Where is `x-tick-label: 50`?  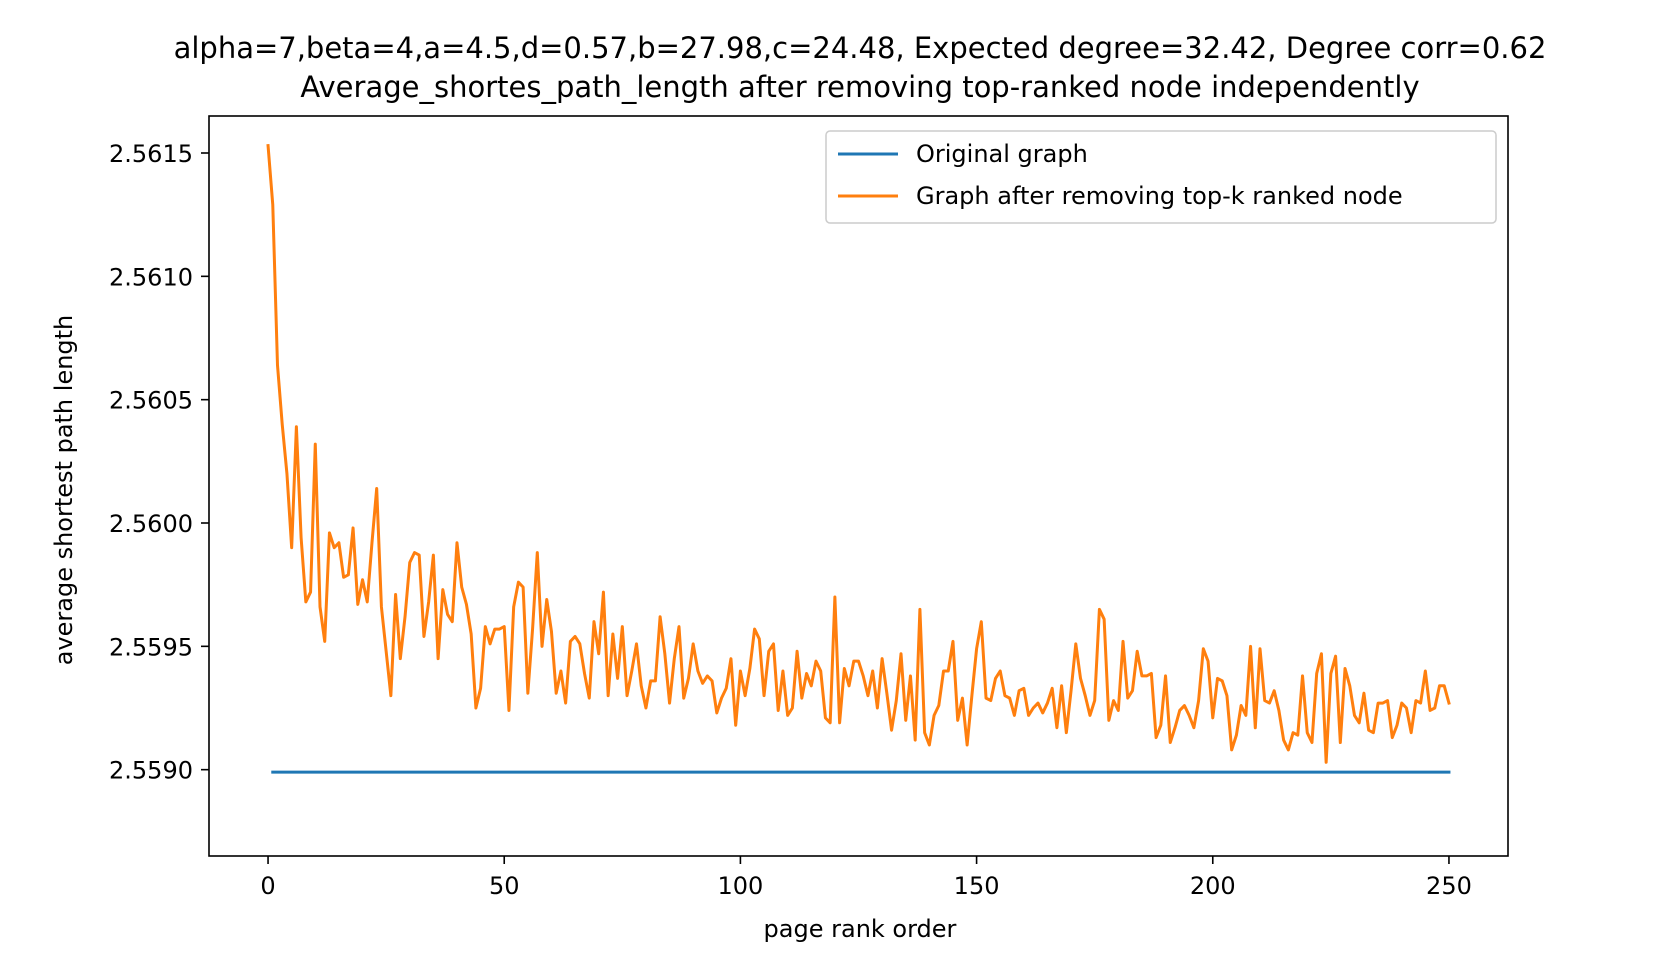
x-tick-label: 50 is located at coordinates (504, 886).